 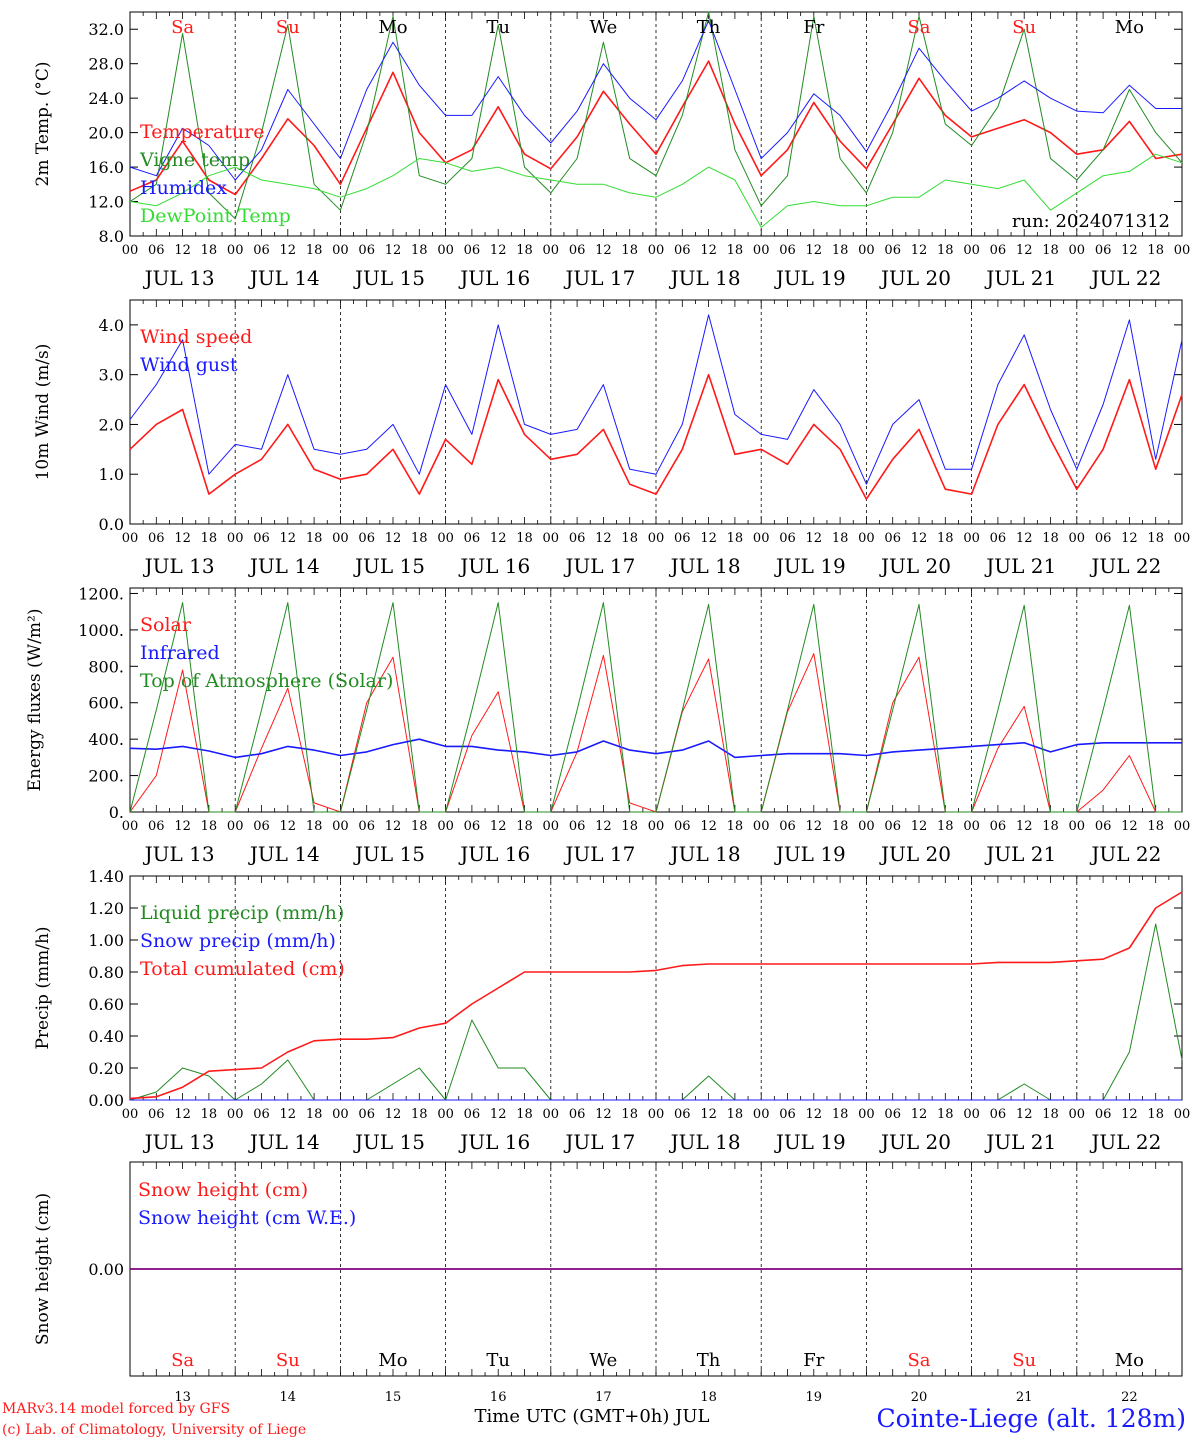 I want to click on y-tick-label: 0.40, so click(x=106, y=1036).